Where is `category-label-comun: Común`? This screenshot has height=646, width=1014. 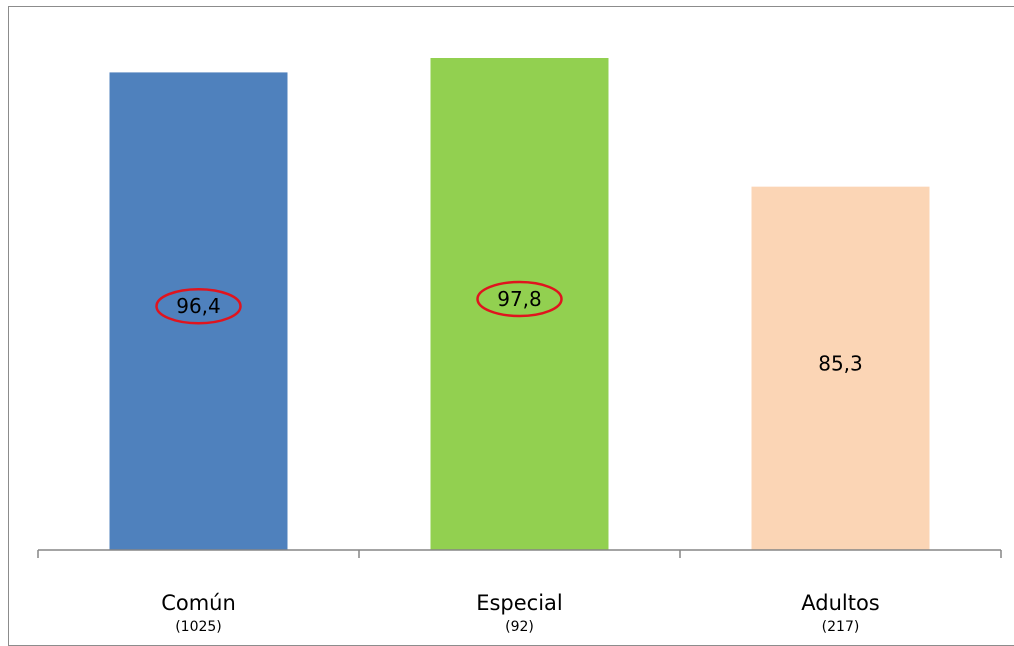 category-label-comun: Común is located at coordinates (198, 603).